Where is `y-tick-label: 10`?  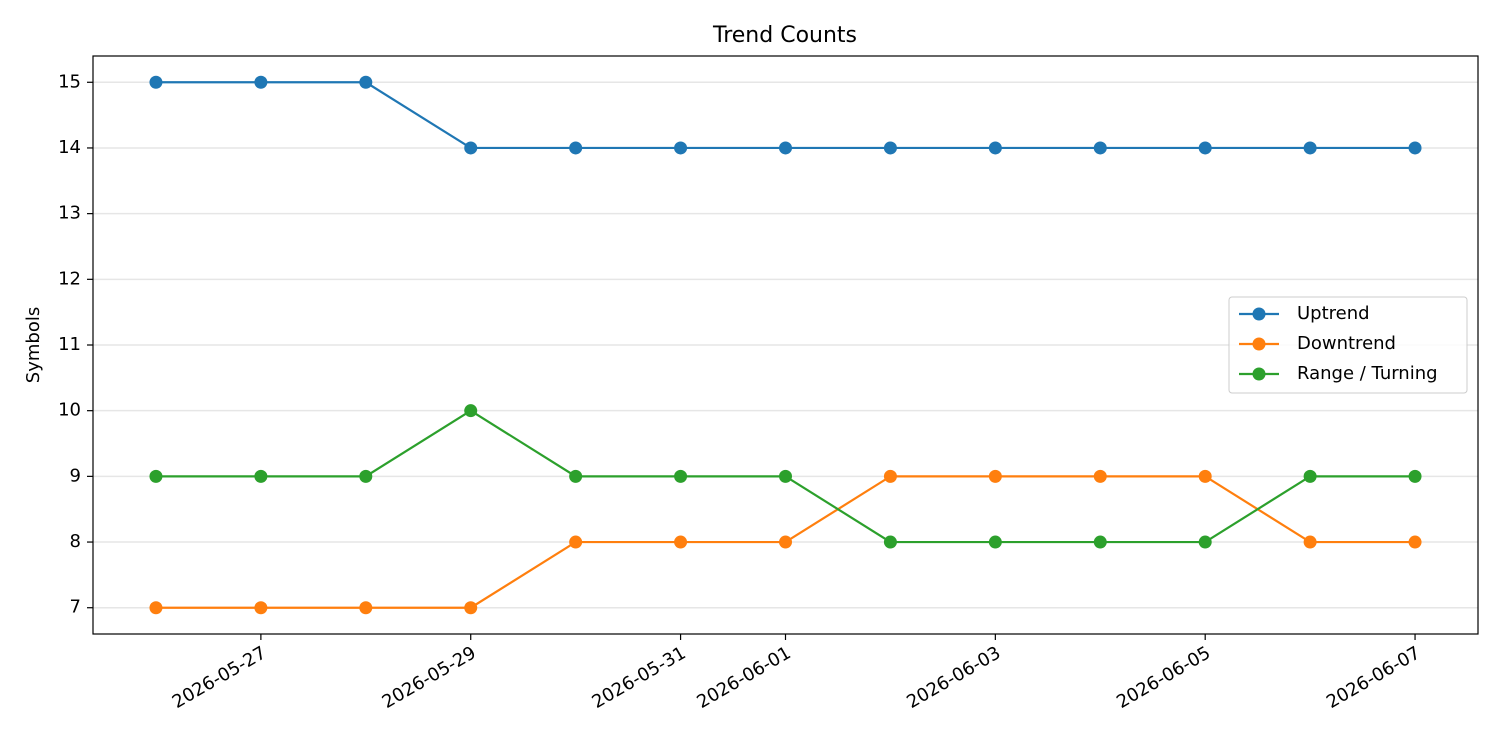 y-tick-label: 10 is located at coordinates (69, 410).